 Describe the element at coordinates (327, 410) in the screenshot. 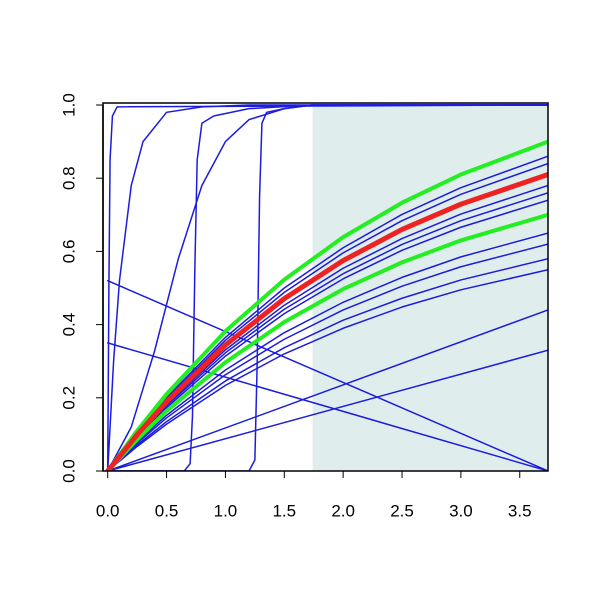

I see `series-line` at that location.